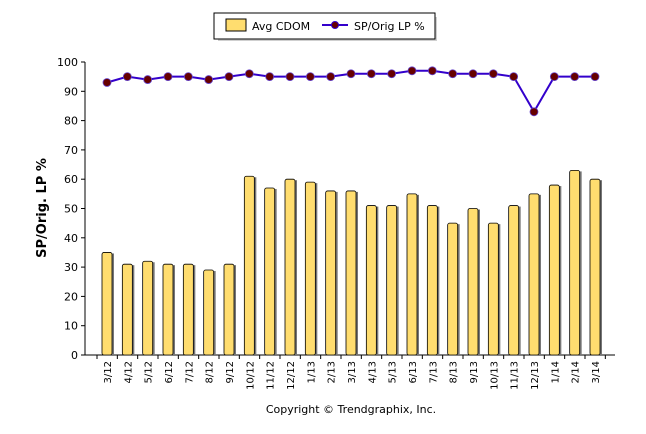 This screenshot has width=646, height=434. Describe the element at coordinates (311, 372) in the screenshot. I see `x-tick-label: 1/13` at that location.